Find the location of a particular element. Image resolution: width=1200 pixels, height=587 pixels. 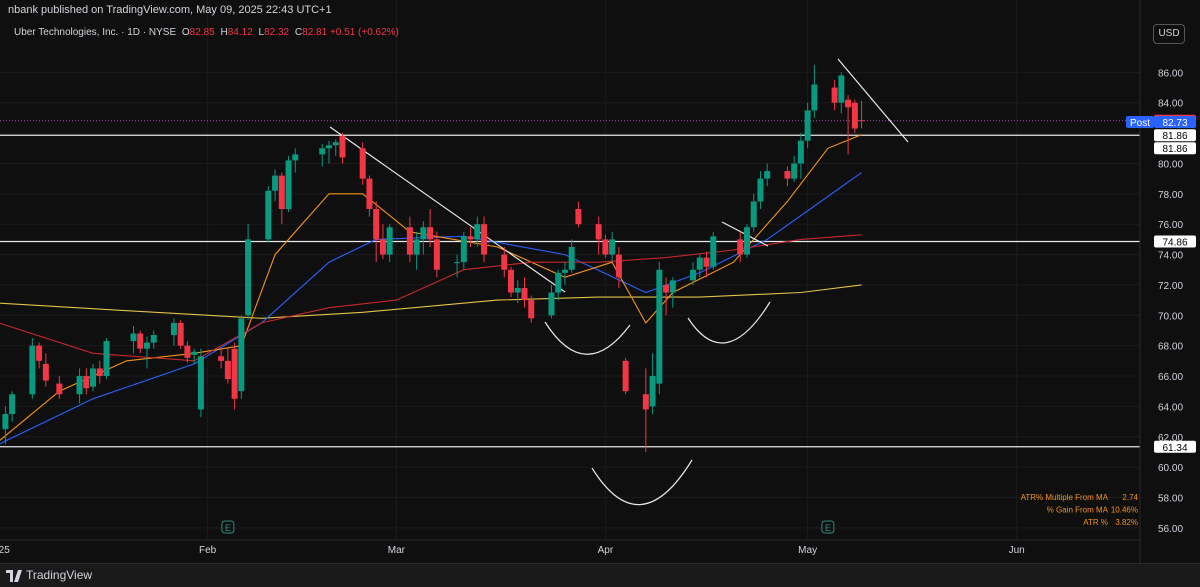

y-tick-label: 62.00 is located at coordinates (1170, 438).